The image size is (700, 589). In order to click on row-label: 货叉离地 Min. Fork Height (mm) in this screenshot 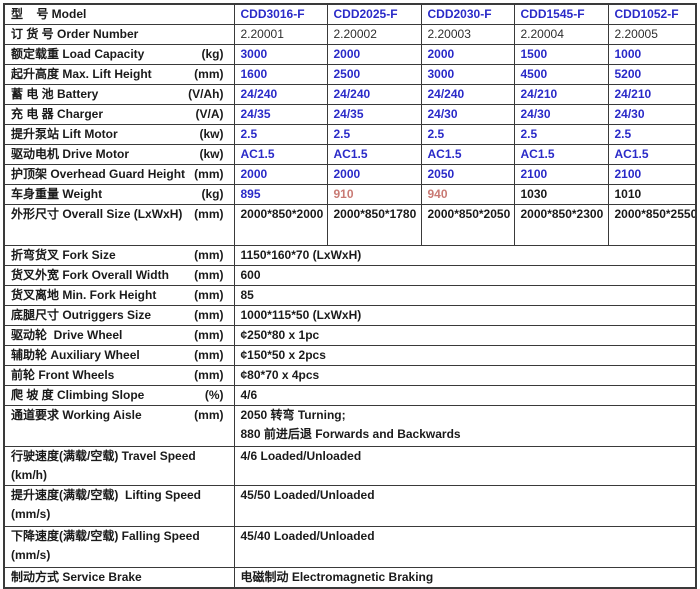, I will do `click(119, 295)`.